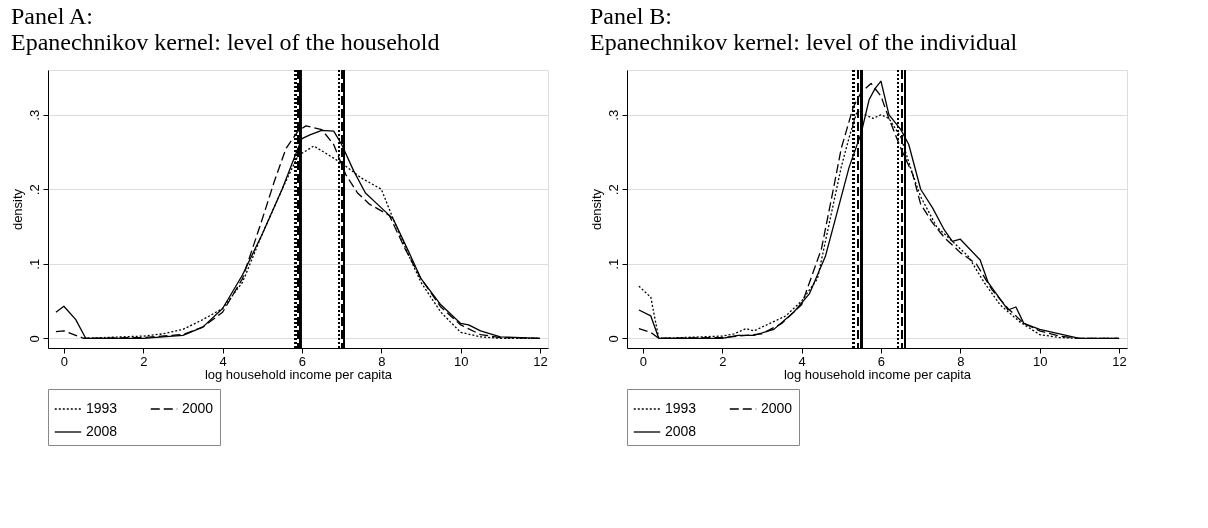  Describe the element at coordinates (225, 42) in the screenshot. I see `text: Epanechnikov kernel: level of the household` at that location.